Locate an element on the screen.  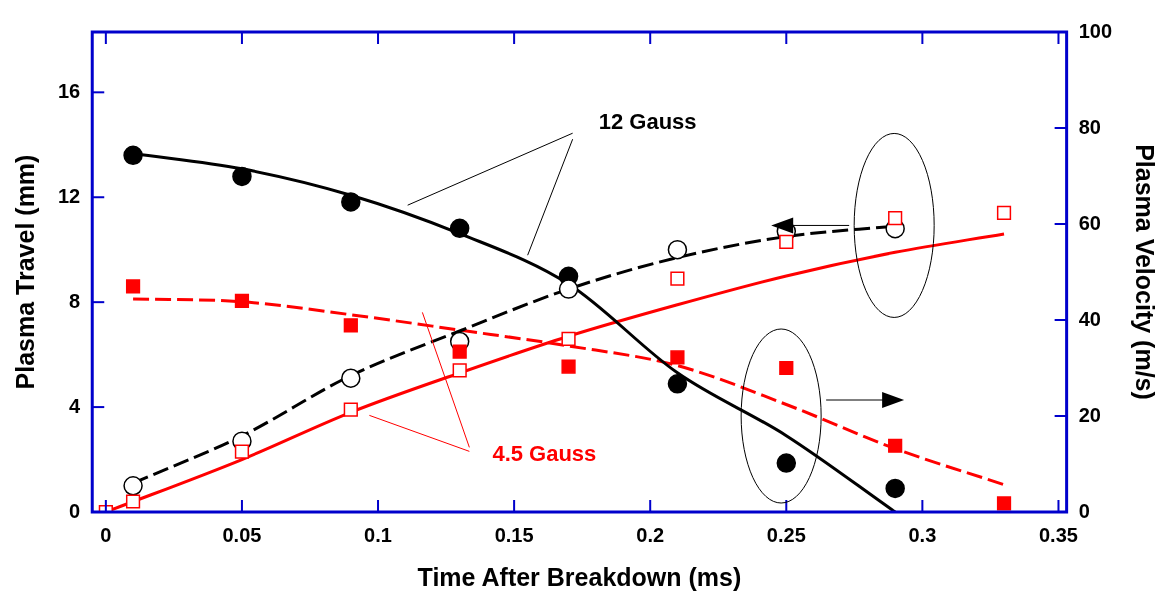
y-tick-label: 12 is located at coordinates (69, 195).